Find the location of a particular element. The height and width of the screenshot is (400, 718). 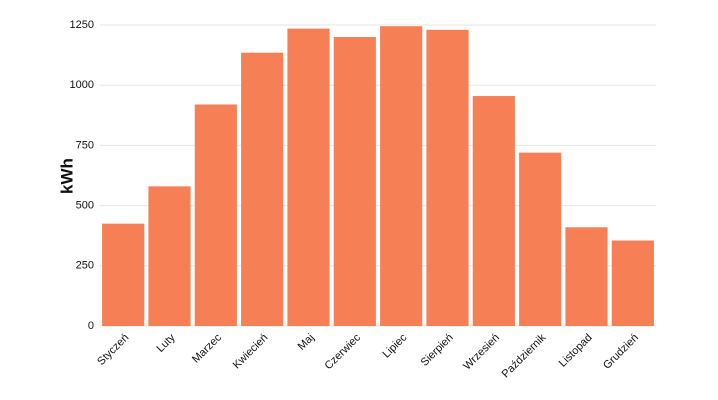

y-tick-label: 0 is located at coordinates (91, 326).